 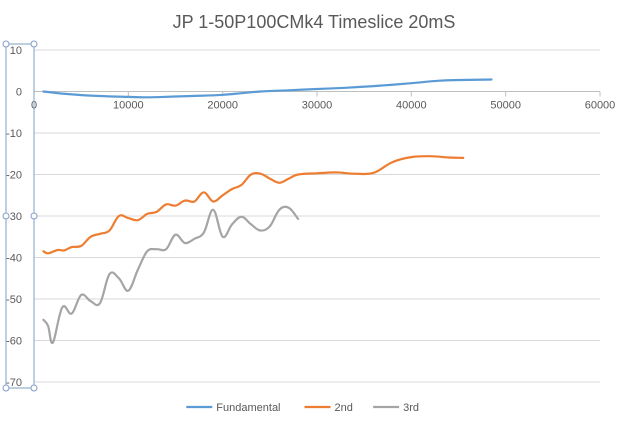 What do you see at coordinates (600, 106) in the screenshot?
I see `x-tick-label: 60000` at bounding box center [600, 106].